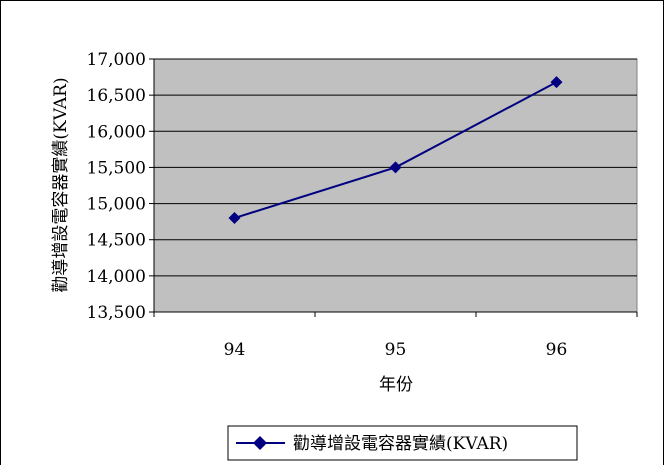 Image resolution: width=664 pixels, height=465 pixels. I want to click on y-tick-label: 14,000, so click(116, 277).